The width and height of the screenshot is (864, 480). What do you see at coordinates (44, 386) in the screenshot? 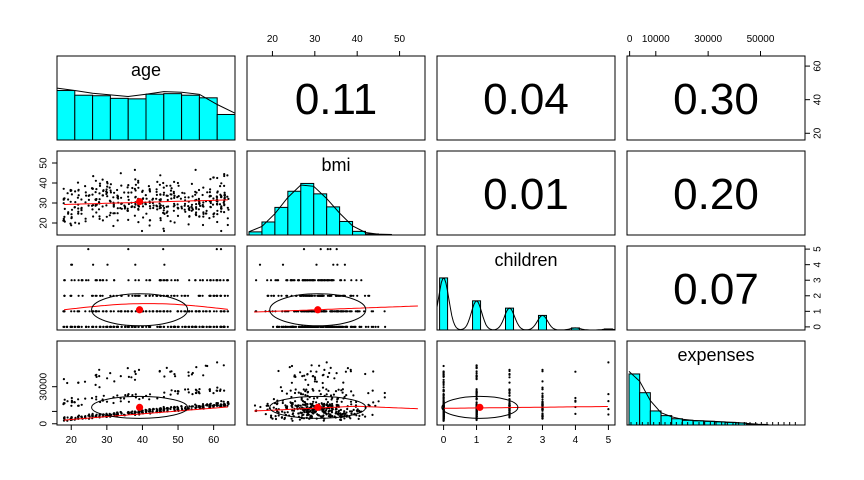
I see `left-axis-tick-label: 30000` at bounding box center [44, 386].